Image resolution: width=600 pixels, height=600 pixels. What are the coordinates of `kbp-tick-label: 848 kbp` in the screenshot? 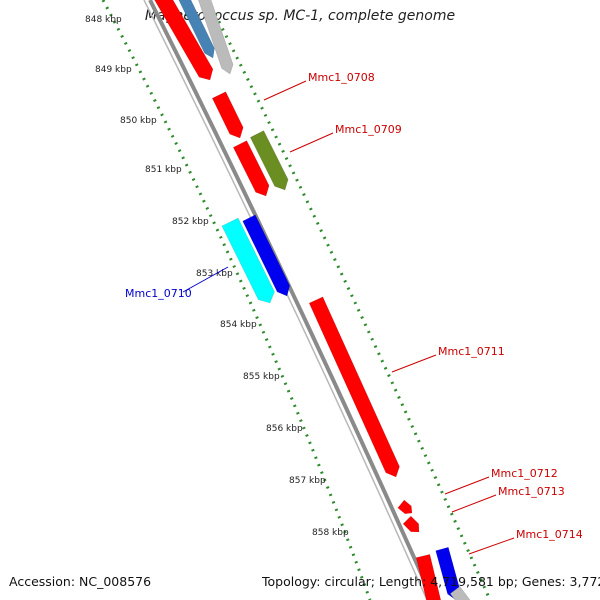 It's located at (103, 20).